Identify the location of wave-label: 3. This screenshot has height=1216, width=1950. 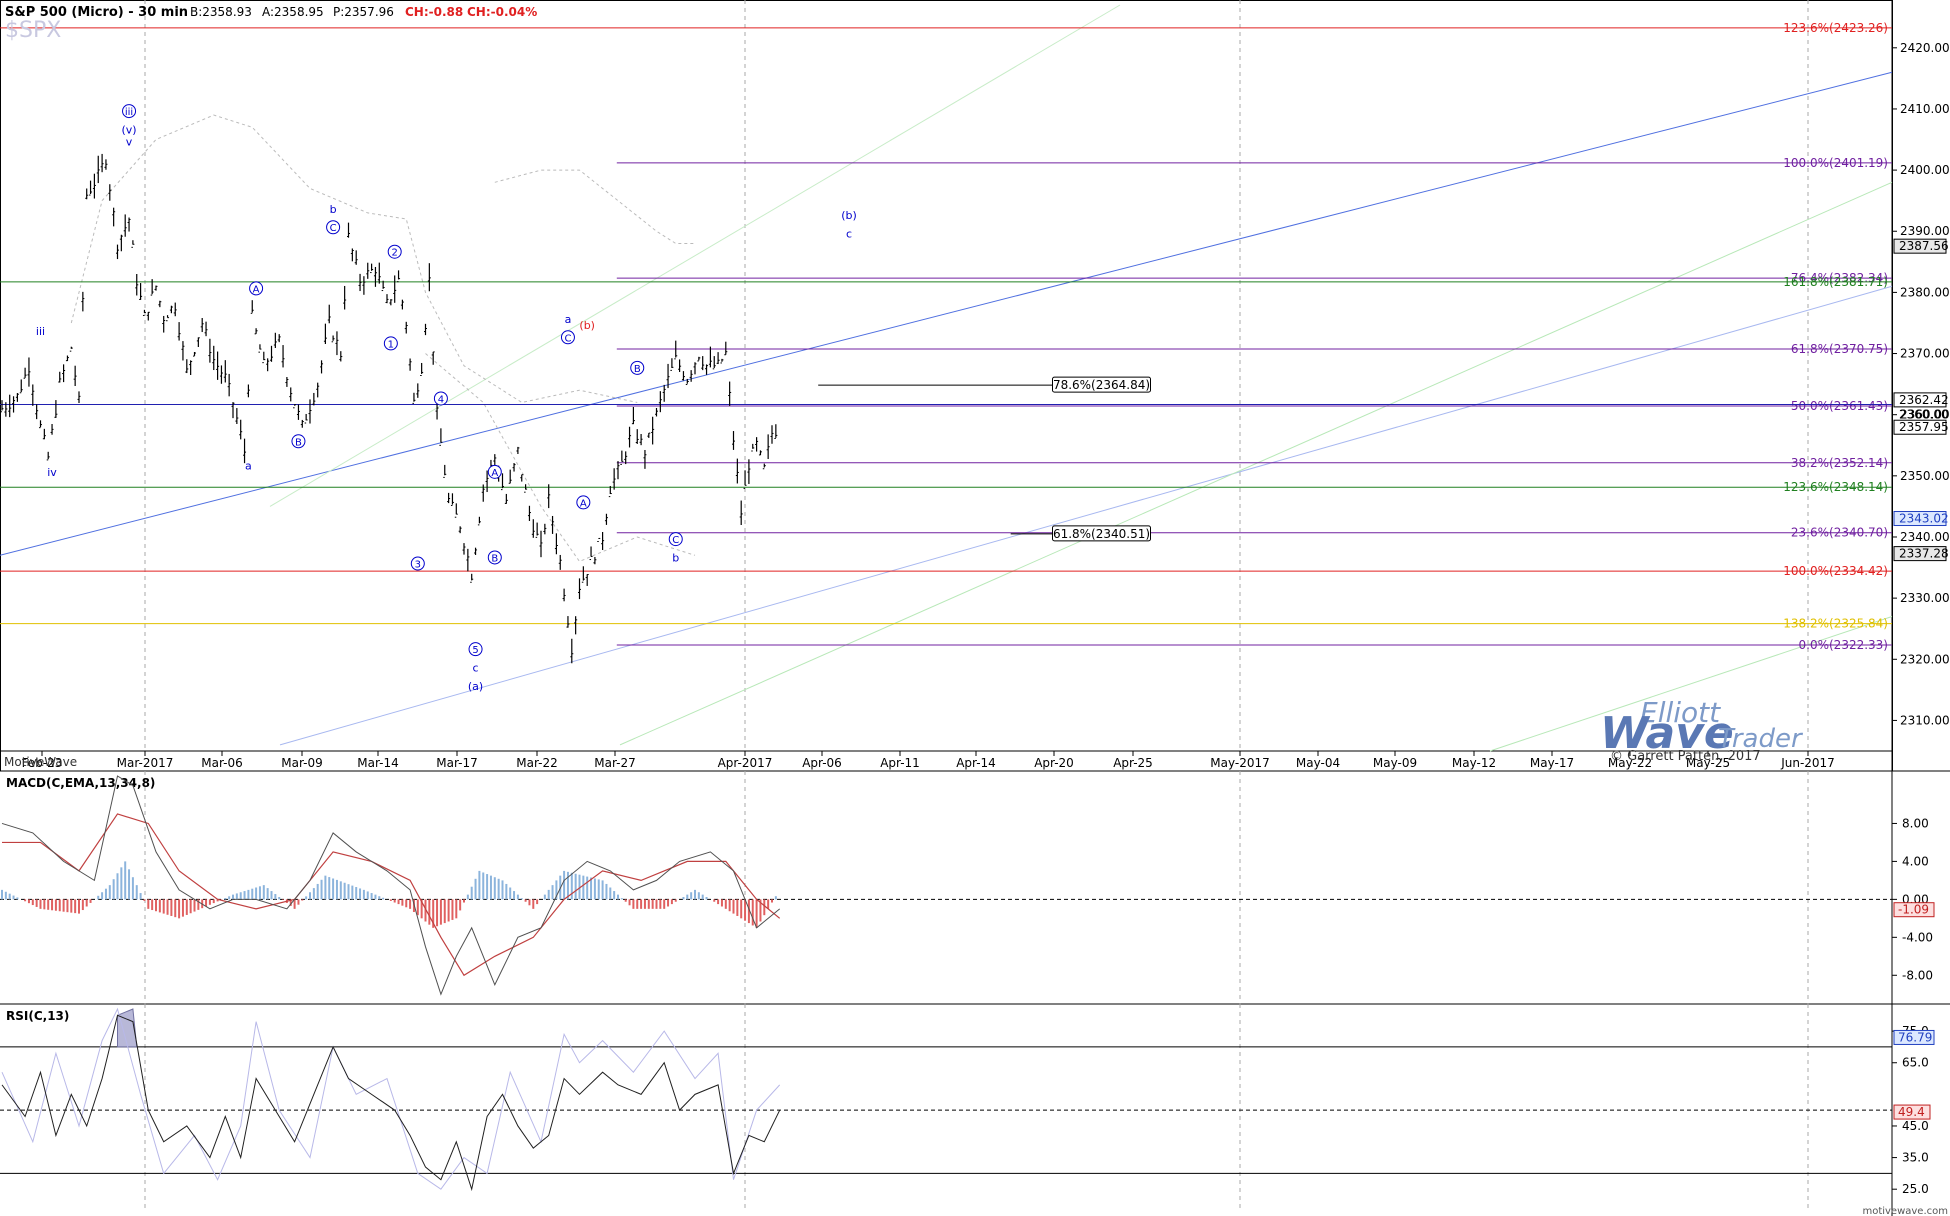
(418, 565).